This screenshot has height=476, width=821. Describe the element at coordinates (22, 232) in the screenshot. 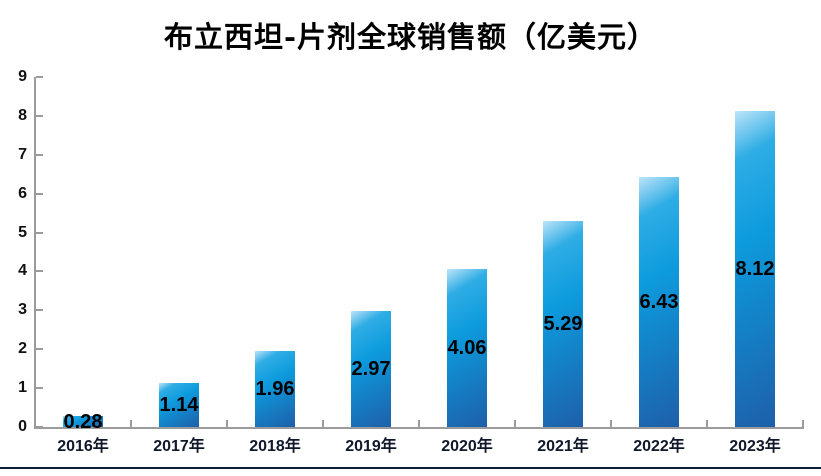

I see `y-axis-tick-label: 5` at that location.